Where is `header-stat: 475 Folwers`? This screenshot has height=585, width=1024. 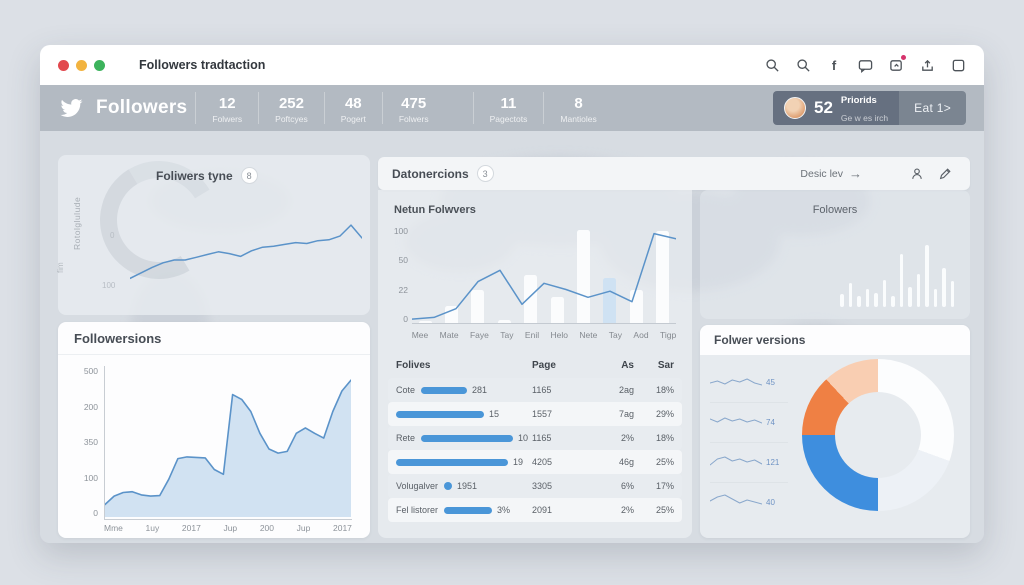 header-stat: 475 Folwers is located at coordinates (413, 108).